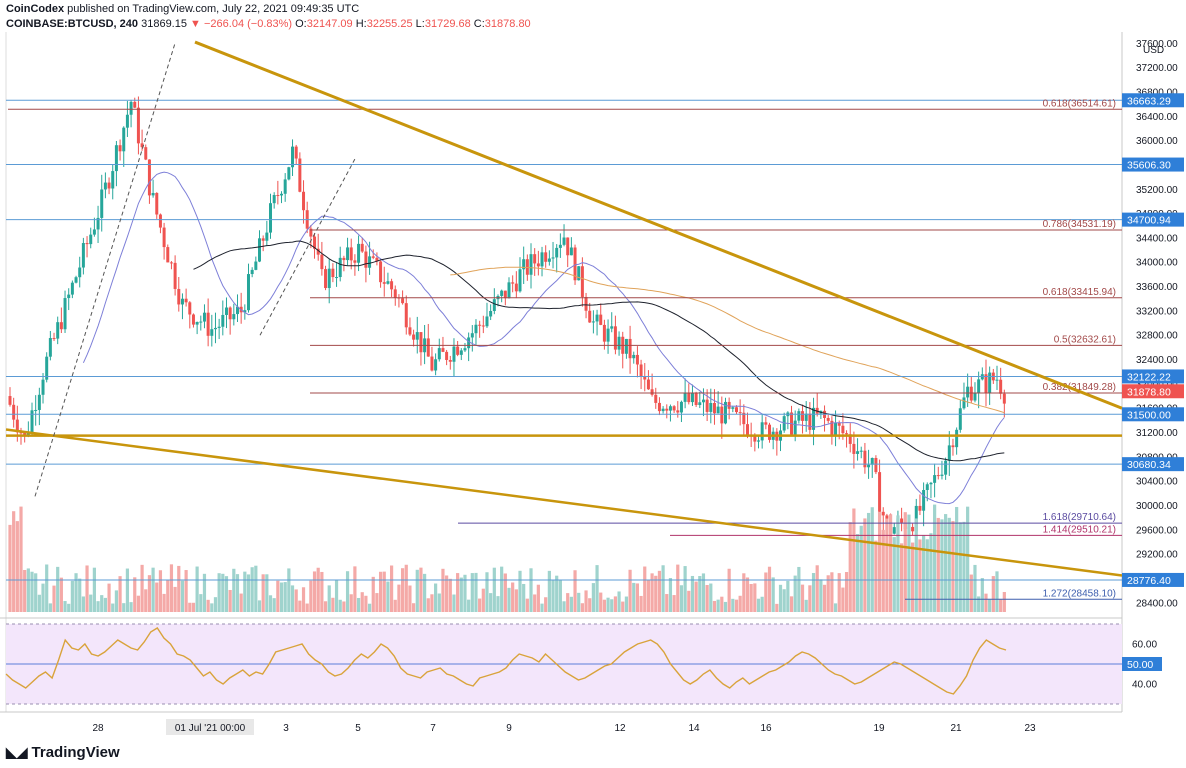 This screenshot has height=768, width=1186. What do you see at coordinates (1157, 92) in the screenshot?
I see `price-tick-label: 36800.00` at bounding box center [1157, 92].